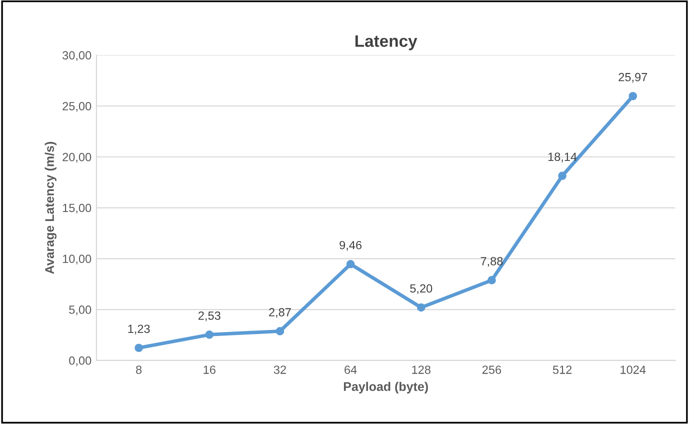 Image resolution: width=689 pixels, height=424 pixels. What do you see at coordinates (350, 370) in the screenshot?
I see `x-tick-label: 64` at bounding box center [350, 370].